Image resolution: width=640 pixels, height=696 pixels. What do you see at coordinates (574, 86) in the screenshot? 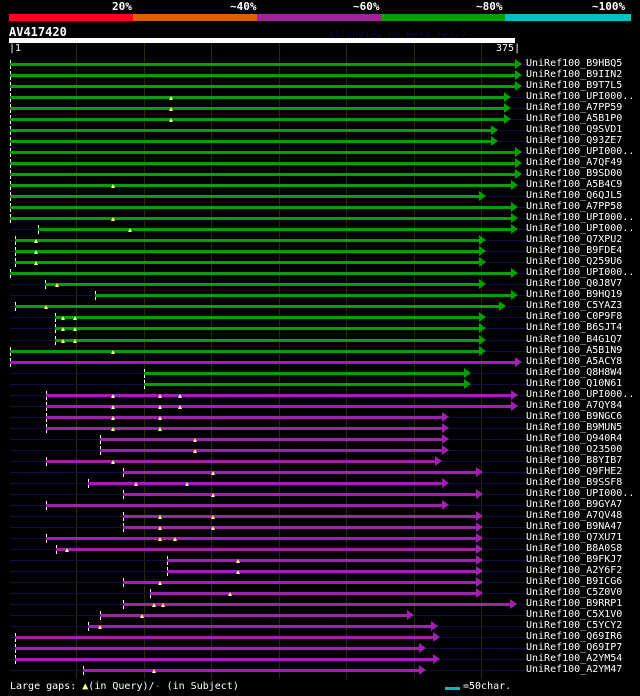
I see `hit-label: UniRef100_B9T7L5` at bounding box center [574, 86].